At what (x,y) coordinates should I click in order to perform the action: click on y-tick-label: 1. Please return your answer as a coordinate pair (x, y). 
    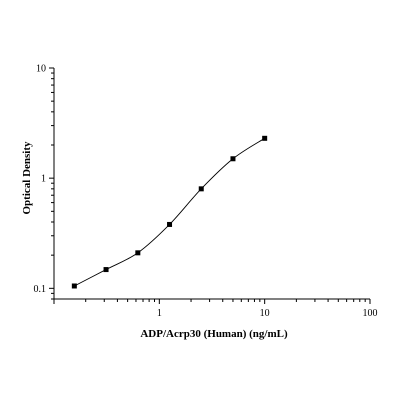
    Looking at the image, I should click on (43, 179).